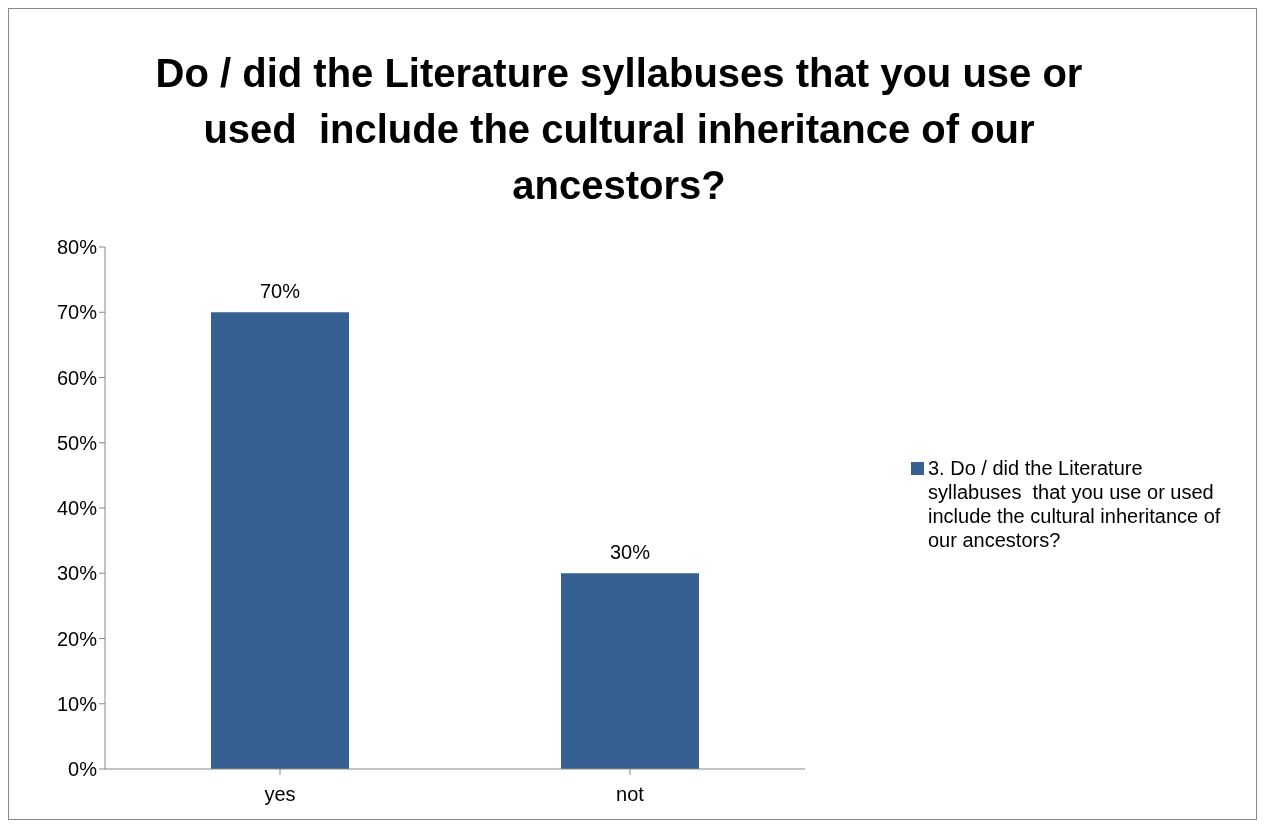 The width and height of the screenshot is (1267, 830). Describe the element at coordinates (280, 794) in the screenshot. I see `x-tick-label: yes` at that location.